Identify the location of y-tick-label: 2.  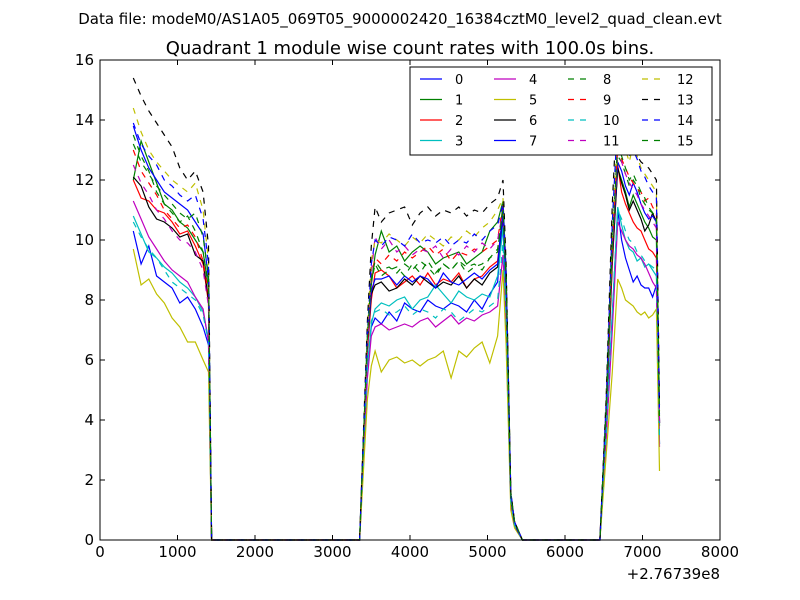
(89, 480).